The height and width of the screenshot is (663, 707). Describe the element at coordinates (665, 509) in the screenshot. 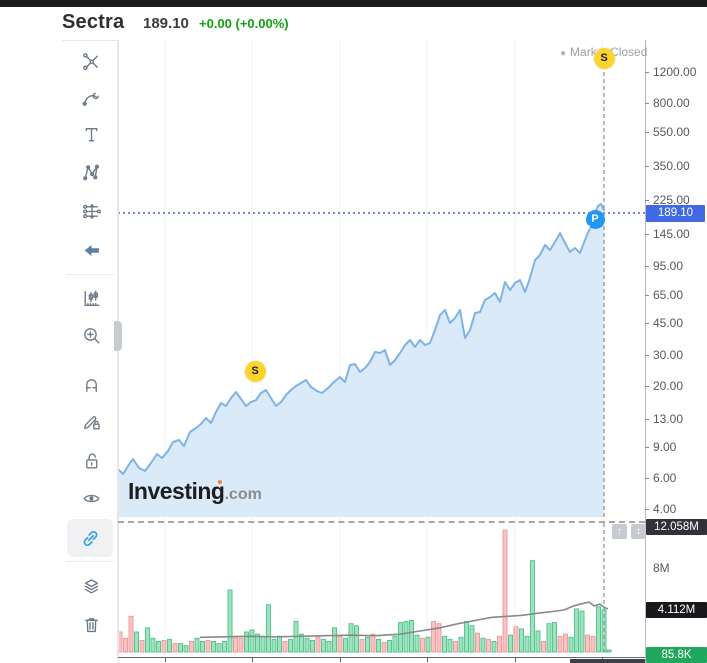

I see `price-axis-tick-label: 4.00` at that location.